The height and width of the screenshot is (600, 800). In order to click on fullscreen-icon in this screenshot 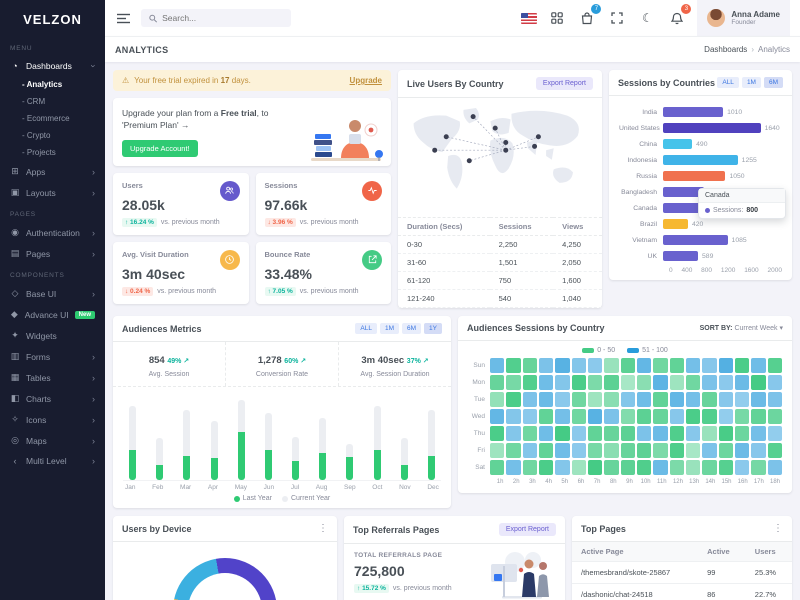, I will do `click(617, 18)`.